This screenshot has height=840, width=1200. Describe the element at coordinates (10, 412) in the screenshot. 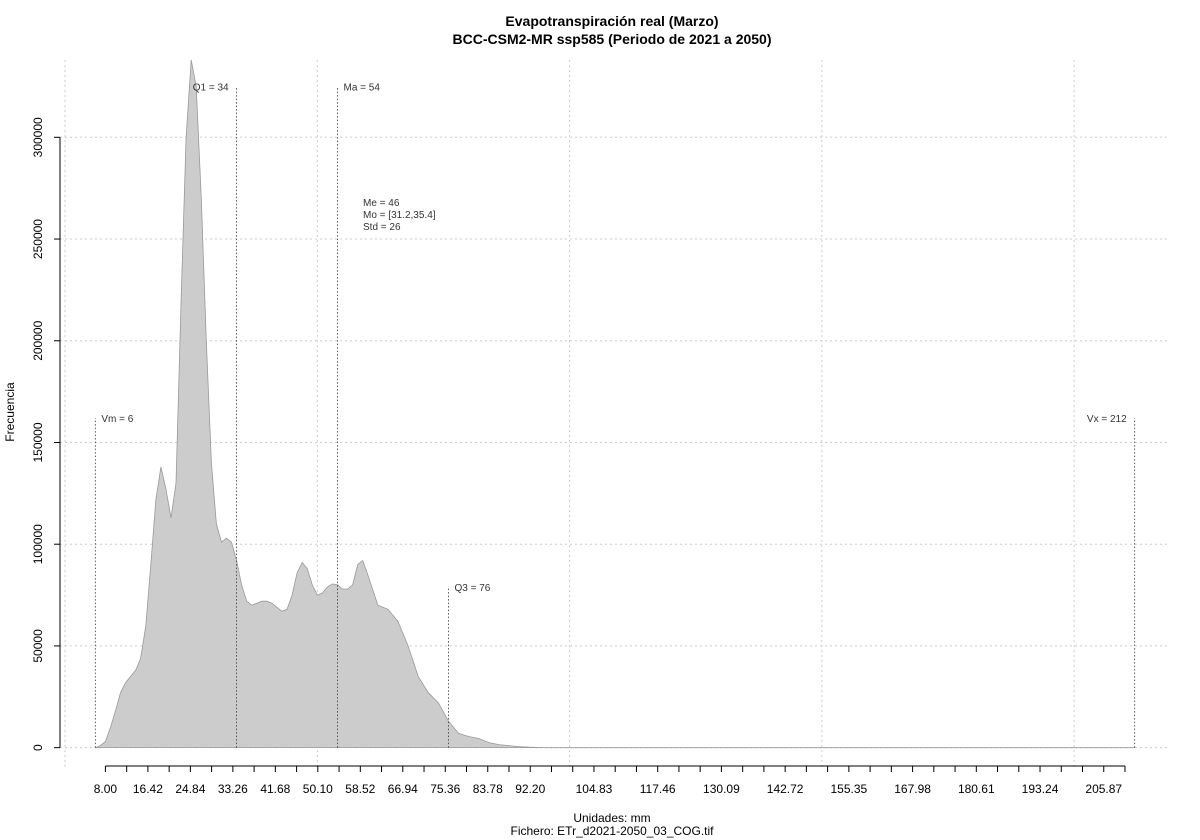

I see `y-axis-label: Frecuencia` at that location.